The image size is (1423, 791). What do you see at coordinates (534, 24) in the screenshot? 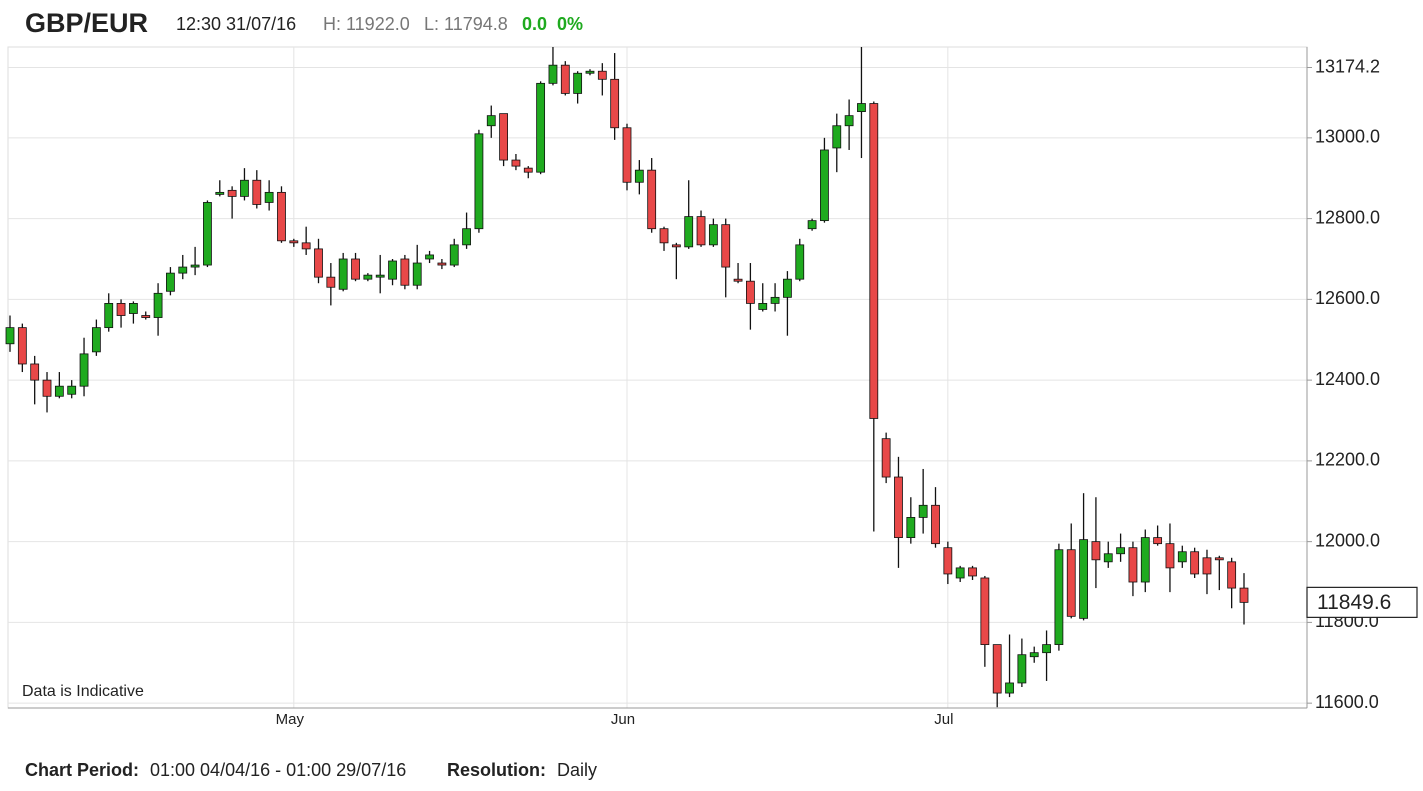
I see `header-change: 0.0` at bounding box center [534, 24].